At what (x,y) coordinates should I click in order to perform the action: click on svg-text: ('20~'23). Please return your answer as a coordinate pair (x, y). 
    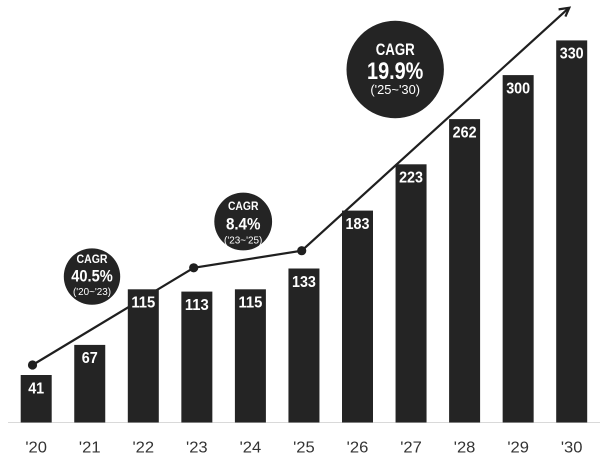
    Looking at the image, I should click on (92, 292).